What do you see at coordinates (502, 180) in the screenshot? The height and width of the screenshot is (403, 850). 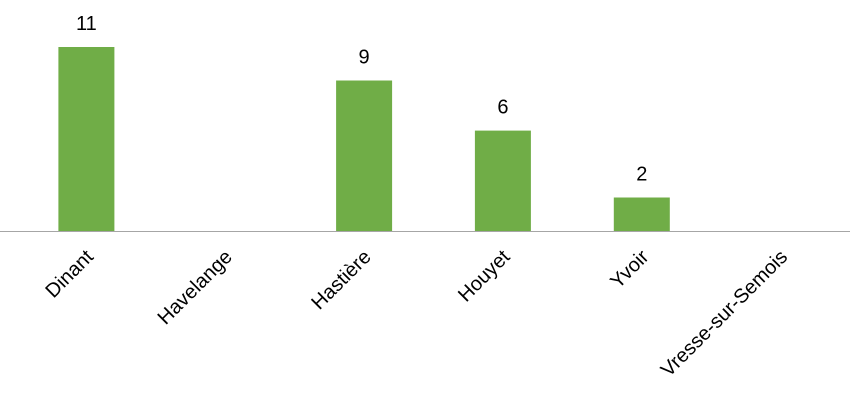 I see `bar-houyet` at bounding box center [502, 180].